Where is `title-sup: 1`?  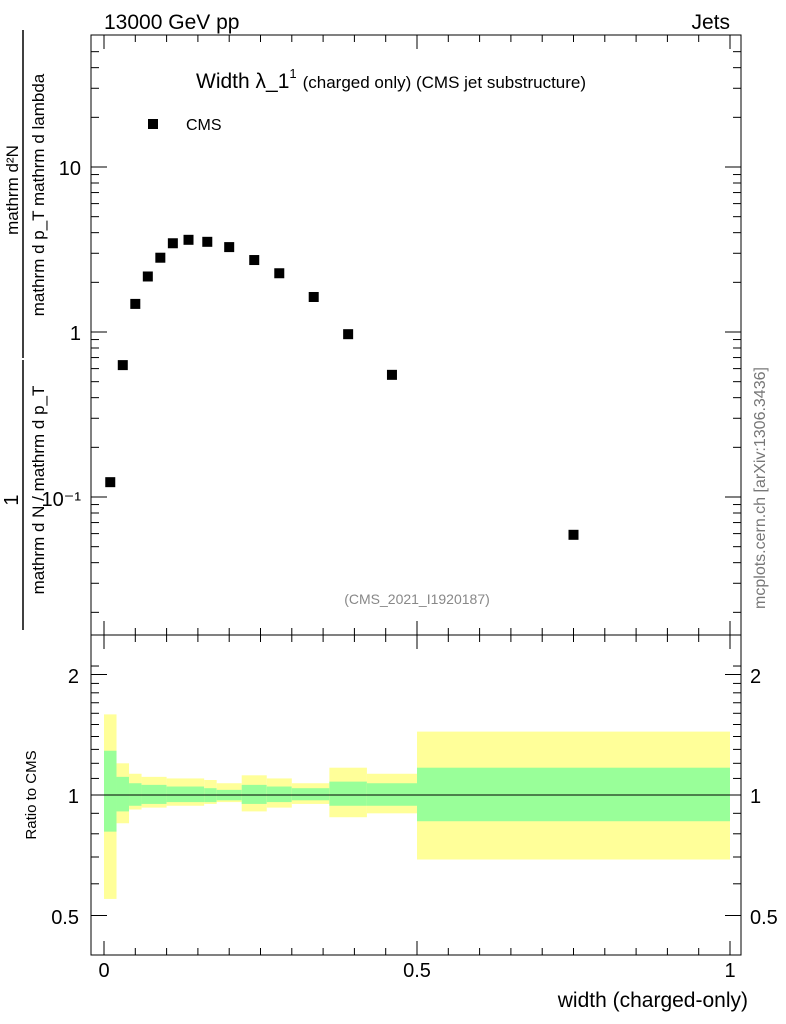 title-sup: 1 is located at coordinates (292, 73).